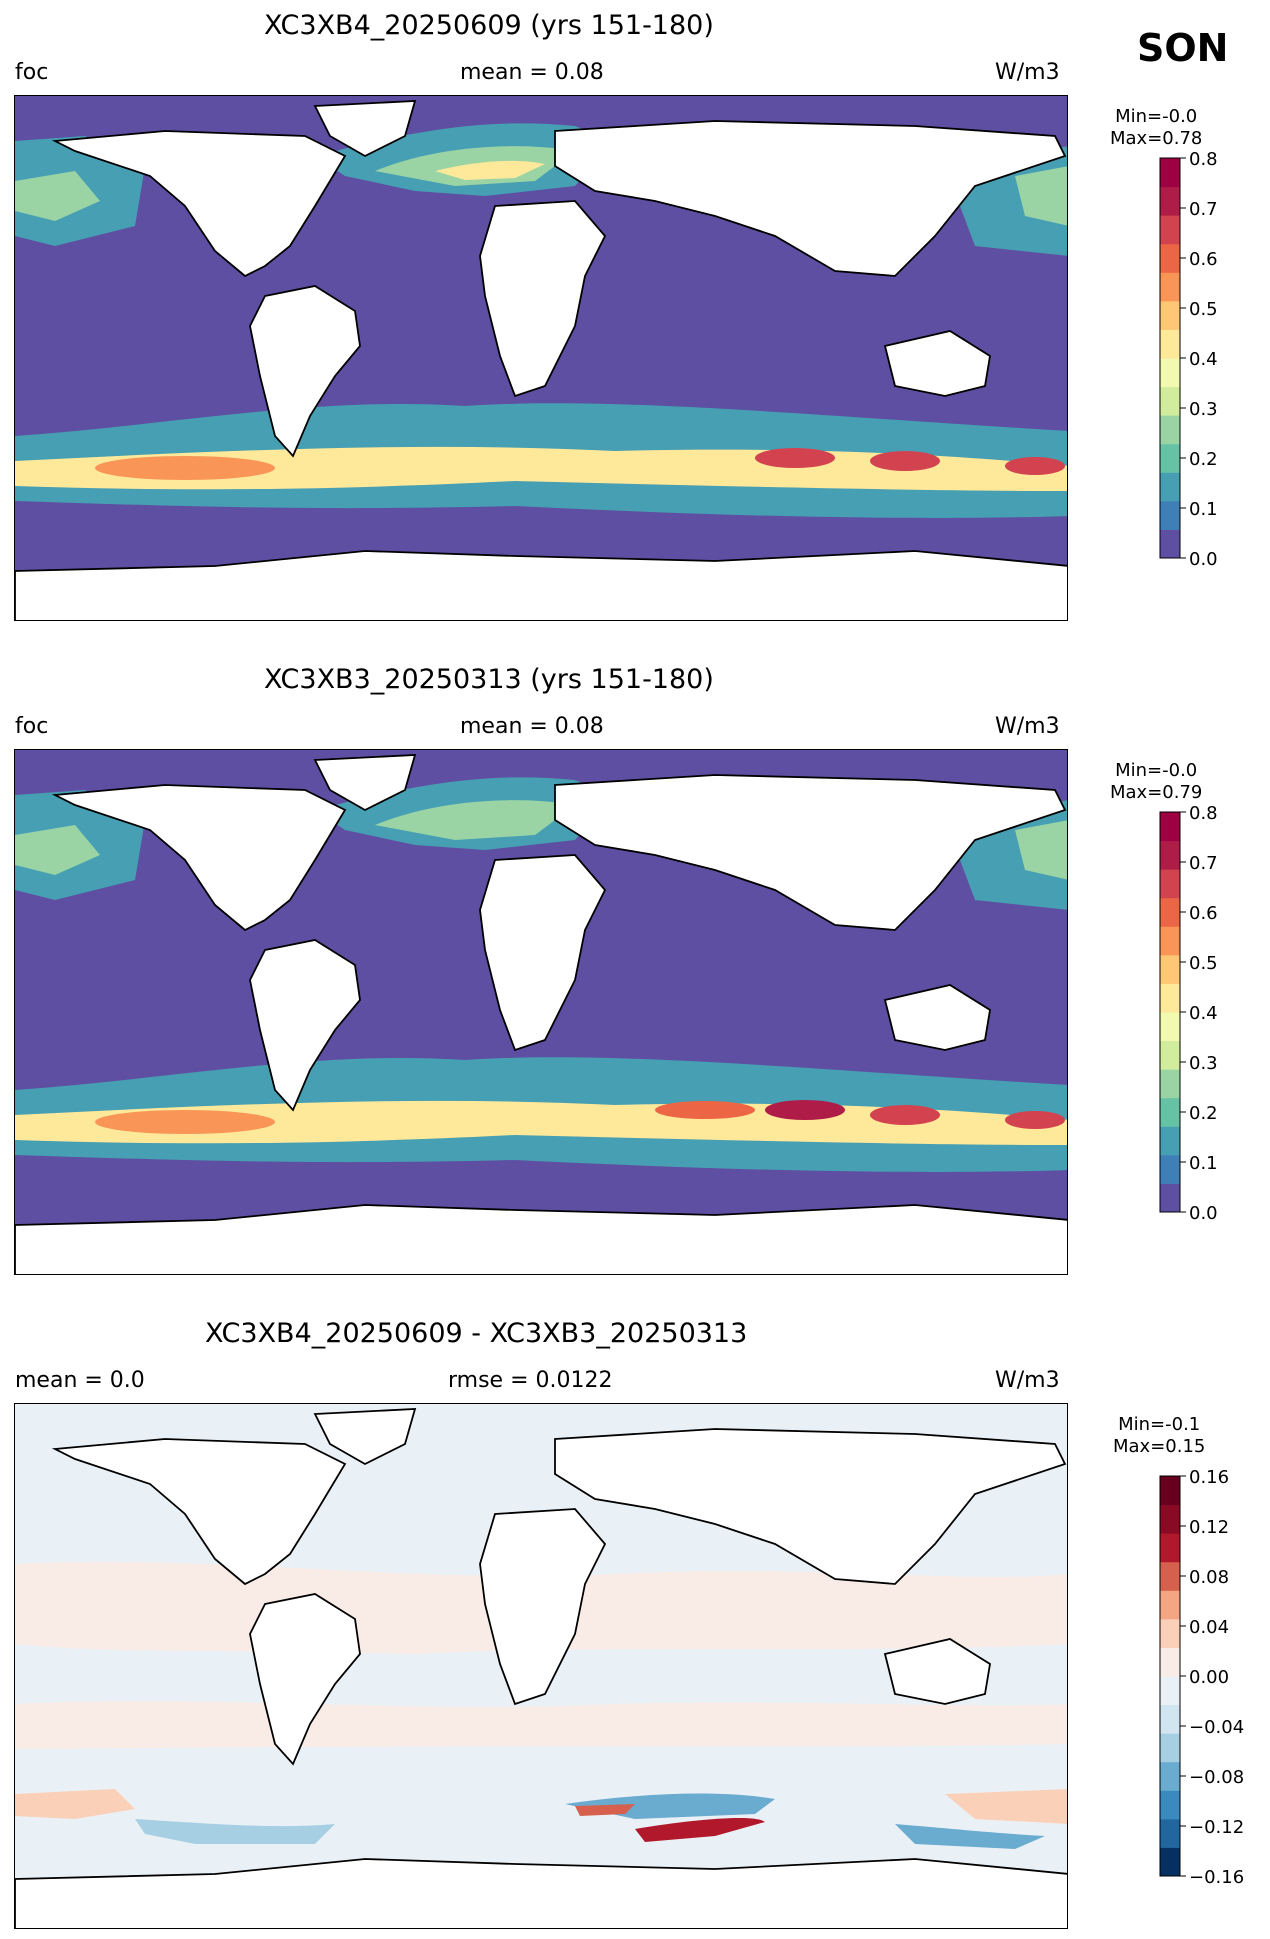 This screenshot has width=1270, height=1939. I want to click on max-label: Max=0.78, so click(1156, 138).